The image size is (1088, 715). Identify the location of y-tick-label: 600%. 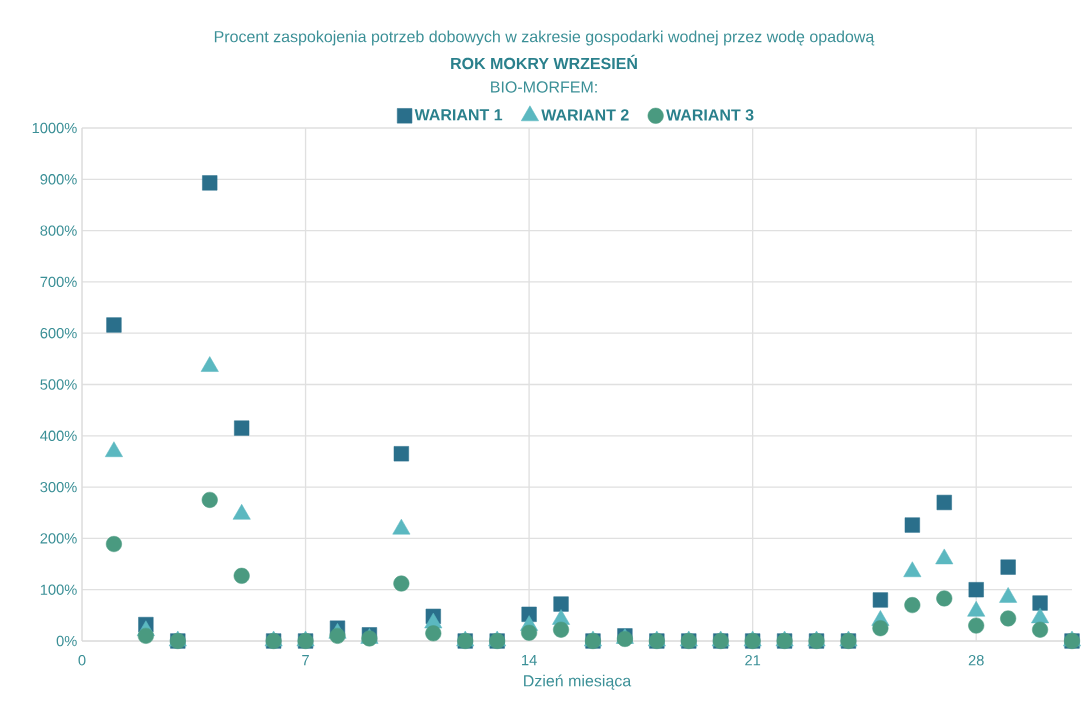
(58, 333).